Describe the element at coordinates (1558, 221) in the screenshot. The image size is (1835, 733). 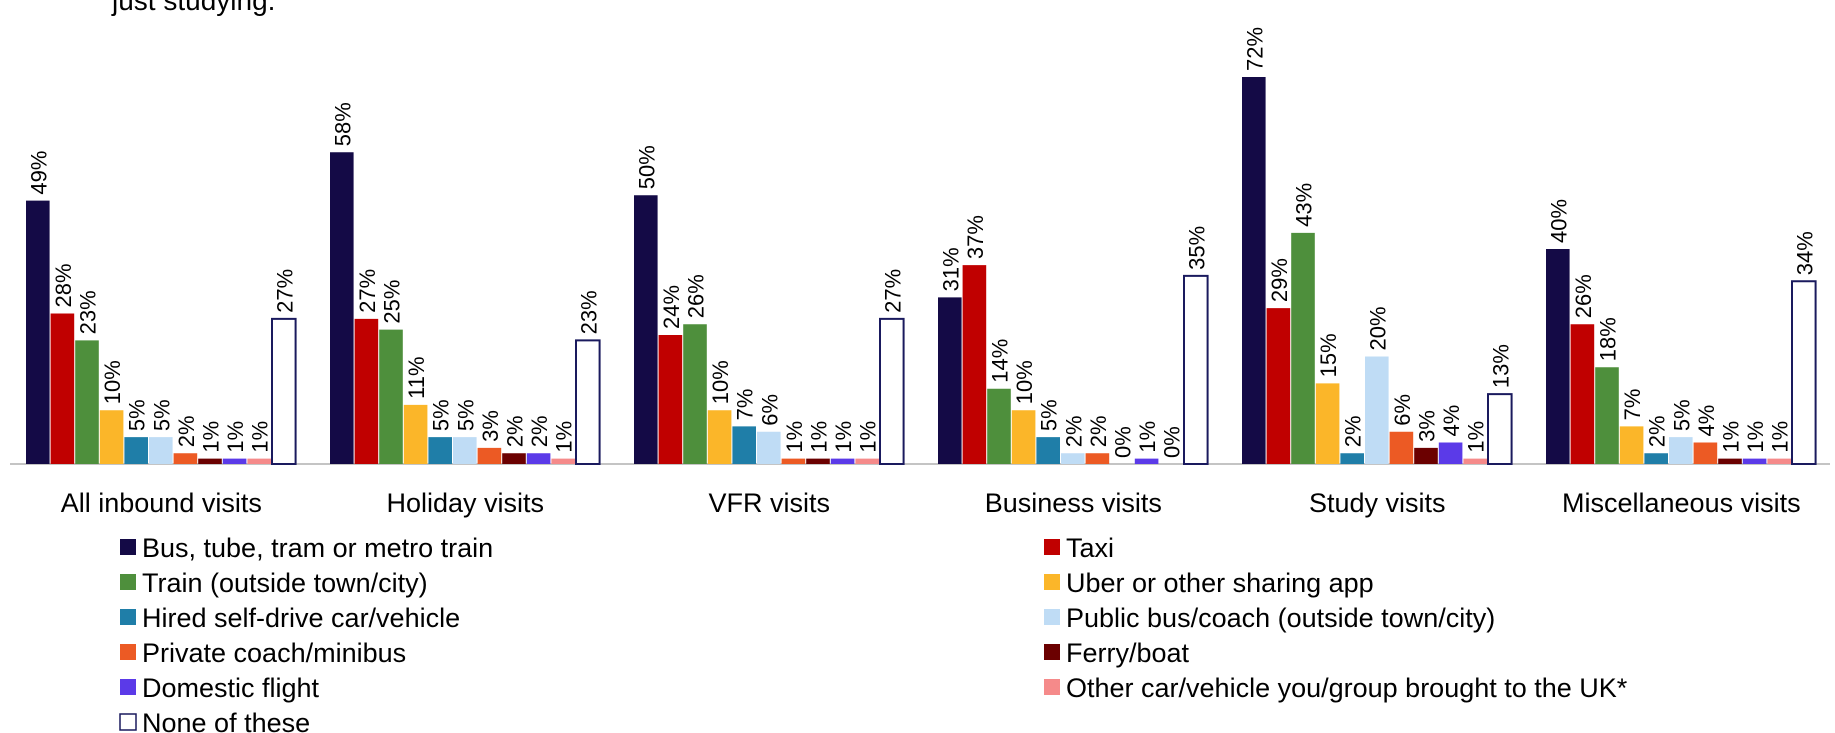
I see `data-label: 40%` at that location.